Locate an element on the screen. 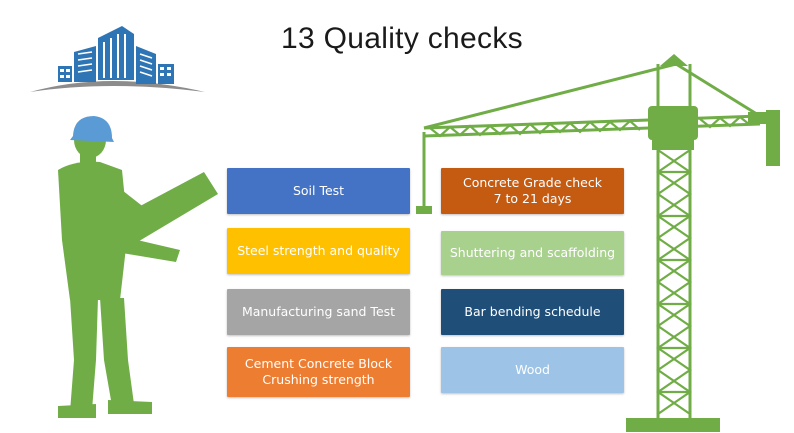 The width and height of the screenshot is (794, 433). check-box-steel-strength: Steel strength and quality is located at coordinates (318, 251).